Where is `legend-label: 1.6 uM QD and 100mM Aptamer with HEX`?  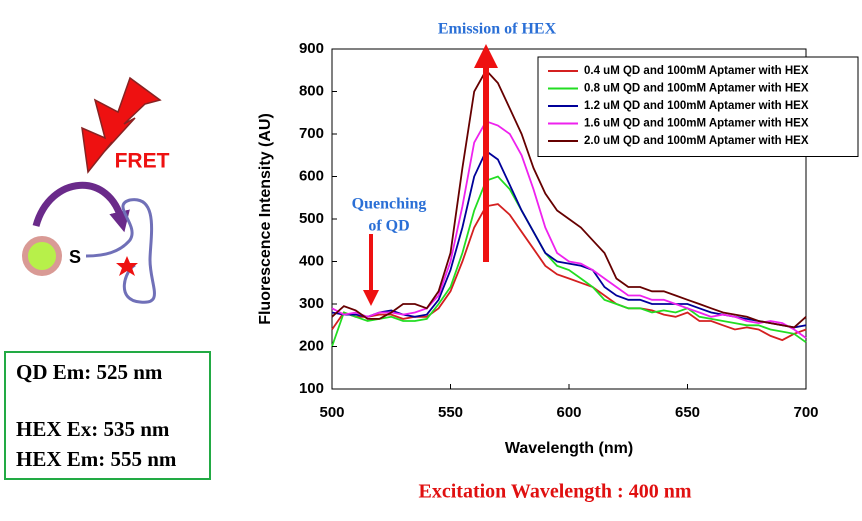
legend-label: 1.6 uM QD and 100mM Aptamer with HEX is located at coordinates (696, 124).